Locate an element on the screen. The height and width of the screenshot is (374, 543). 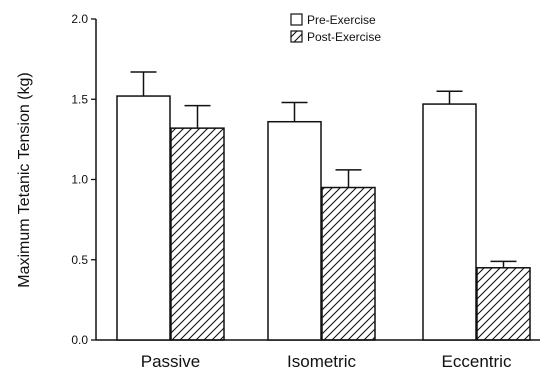
x-tick-label: Eccentric is located at coordinates (477, 361).